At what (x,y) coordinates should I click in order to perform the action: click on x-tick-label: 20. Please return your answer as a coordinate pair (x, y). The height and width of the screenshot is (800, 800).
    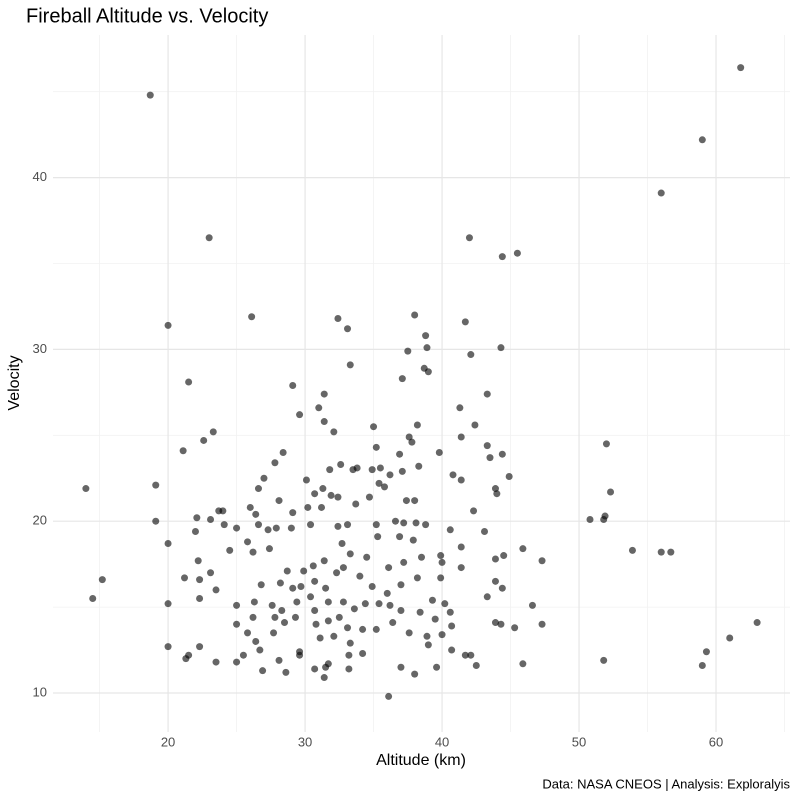
    Looking at the image, I should click on (168, 741).